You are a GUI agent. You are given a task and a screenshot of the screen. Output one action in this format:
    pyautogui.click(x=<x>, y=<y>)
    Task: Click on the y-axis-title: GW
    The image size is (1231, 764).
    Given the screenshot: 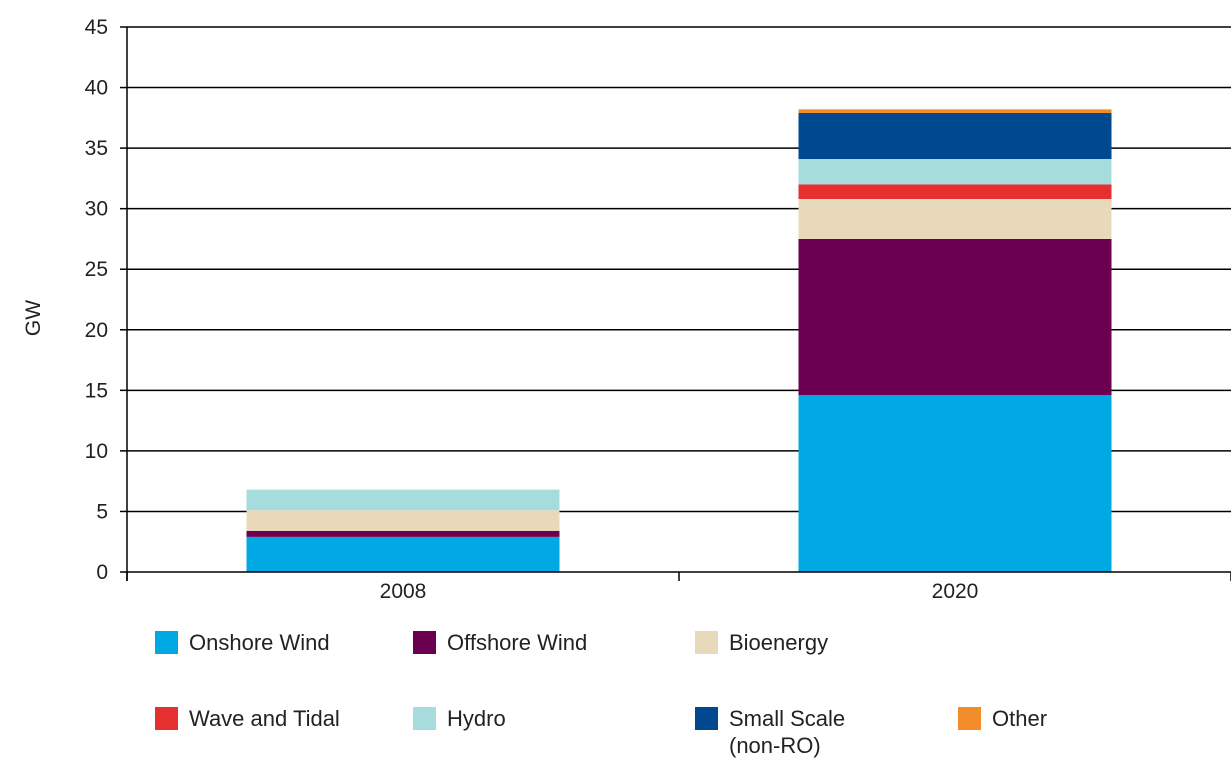 What is the action you would take?
    pyautogui.click(x=33, y=318)
    